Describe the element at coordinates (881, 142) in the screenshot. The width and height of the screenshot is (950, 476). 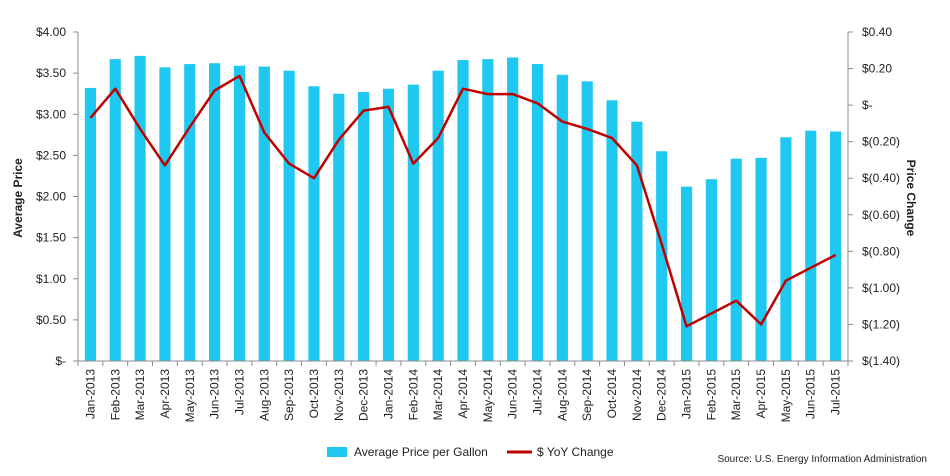
I see `right-tick-label: $(0.20)` at that location.